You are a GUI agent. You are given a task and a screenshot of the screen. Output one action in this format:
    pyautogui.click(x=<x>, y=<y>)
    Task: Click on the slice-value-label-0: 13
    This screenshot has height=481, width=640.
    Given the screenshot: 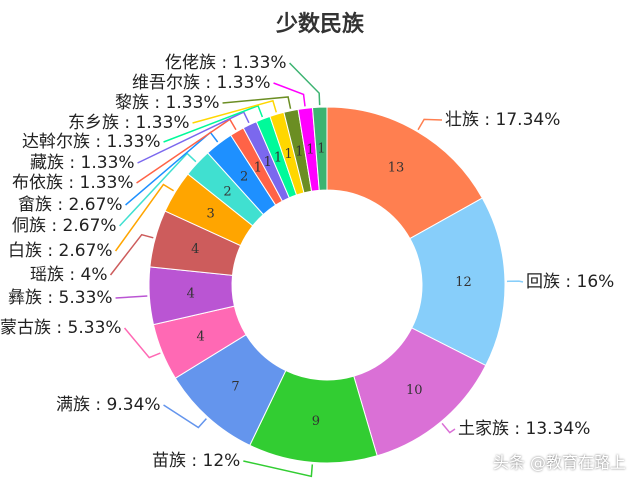 What is the action you would take?
    pyautogui.click(x=396, y=167)
    